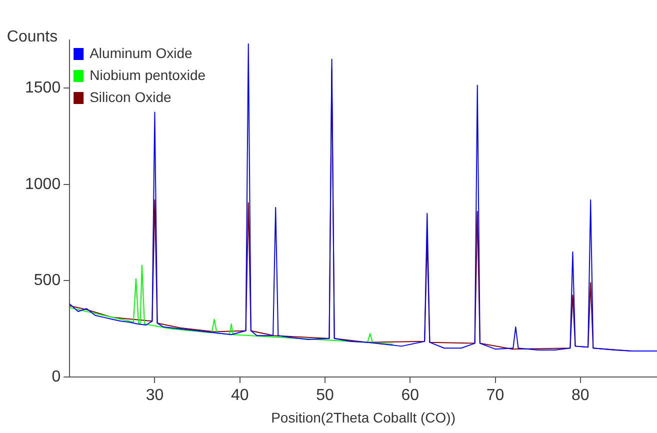 Image resolution: width=657 pixels, height=433 pixels. Describe the element at coordinates (410, 395) in the screenshot. I see `x-tick-label: 60` at that location.